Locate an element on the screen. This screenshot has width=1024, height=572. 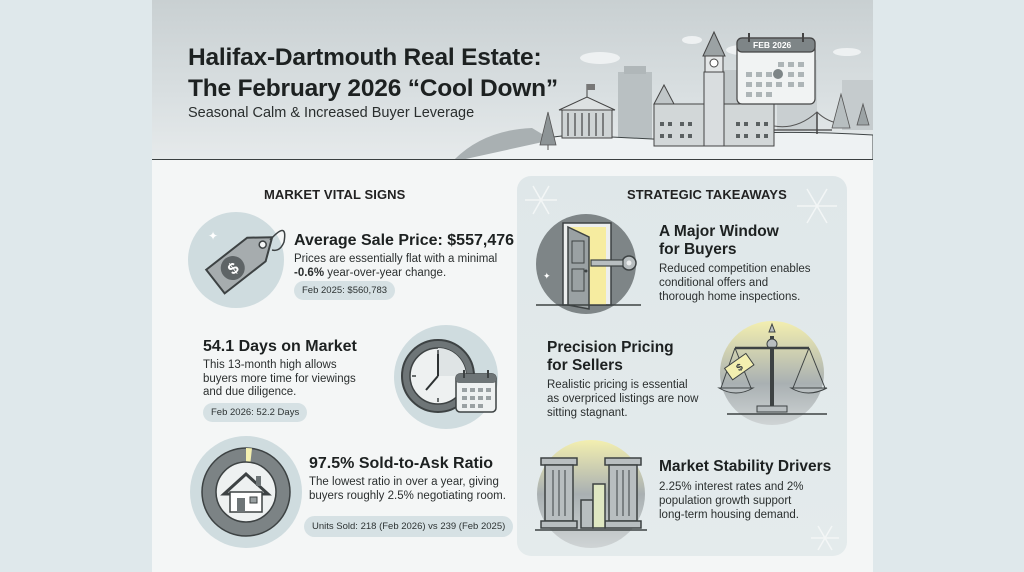
page-subtitle: Seasonal Calm & Increased Buyer Leverage is located at coordinates (331, 113).